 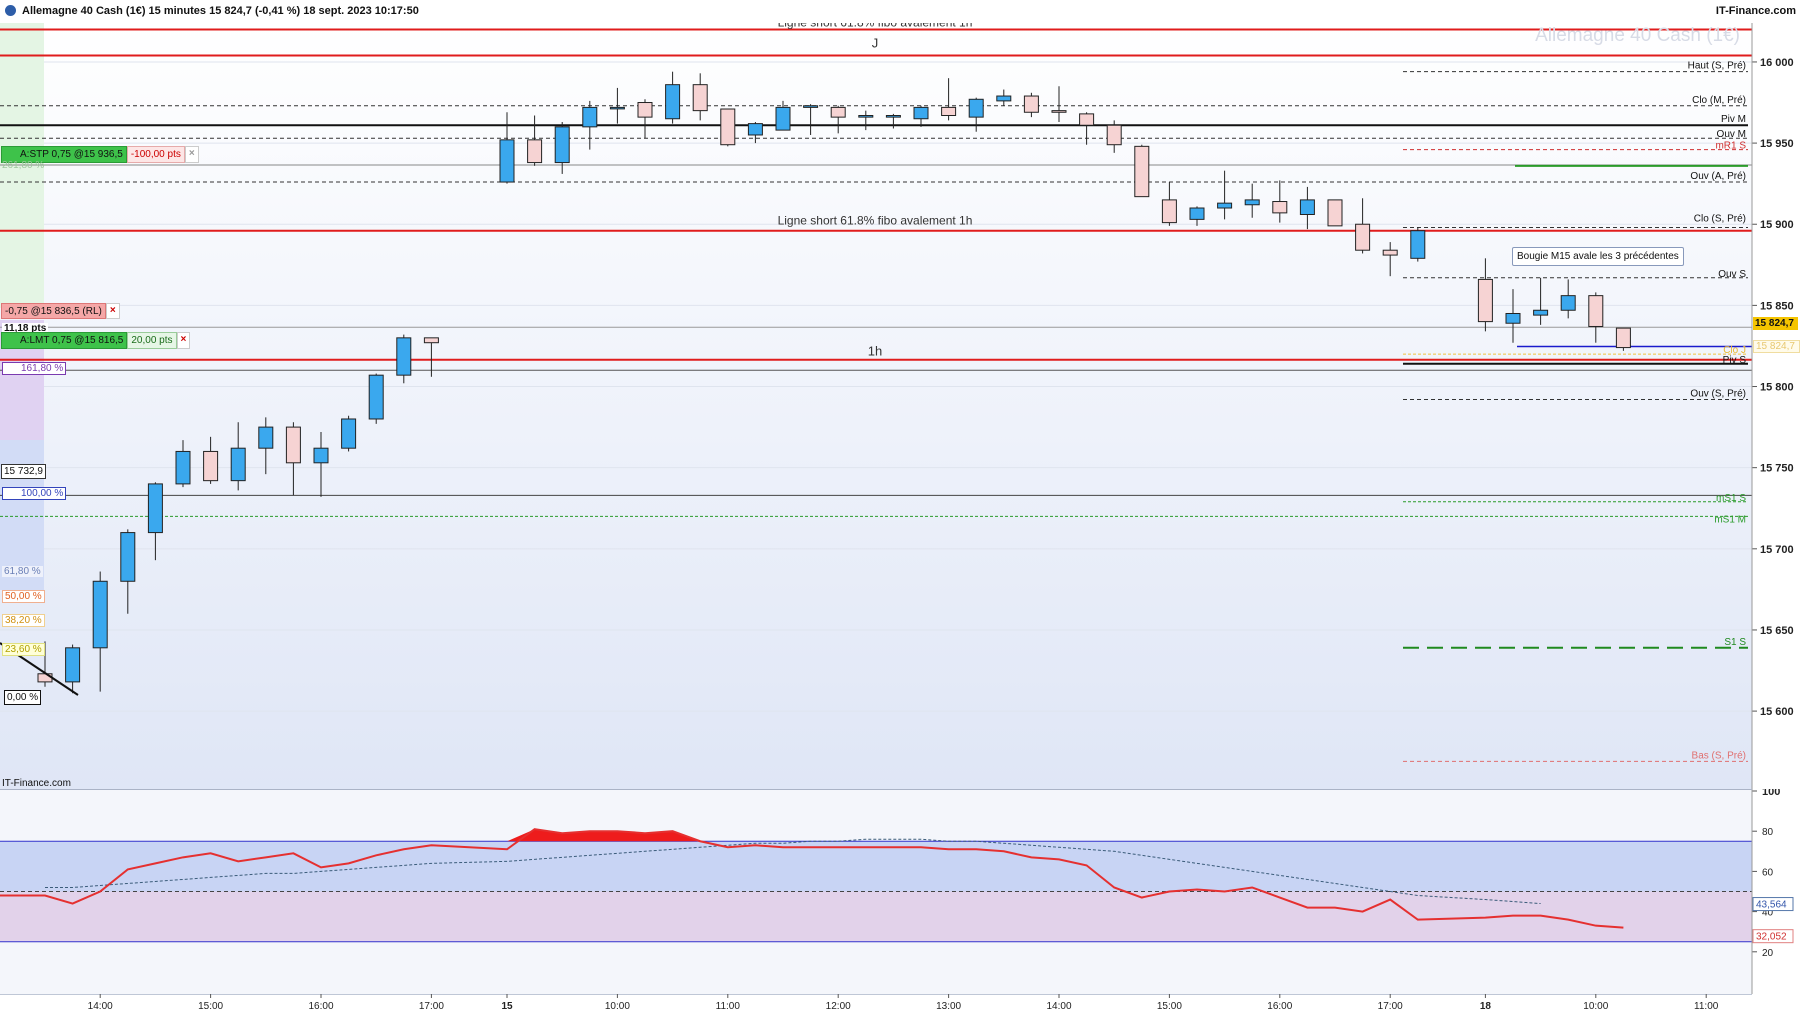 What do you see at coordinates (1058, 1006) in the screenshot?
I see `x-tick-label: 14:00` at bounding box center [1058, 1006].